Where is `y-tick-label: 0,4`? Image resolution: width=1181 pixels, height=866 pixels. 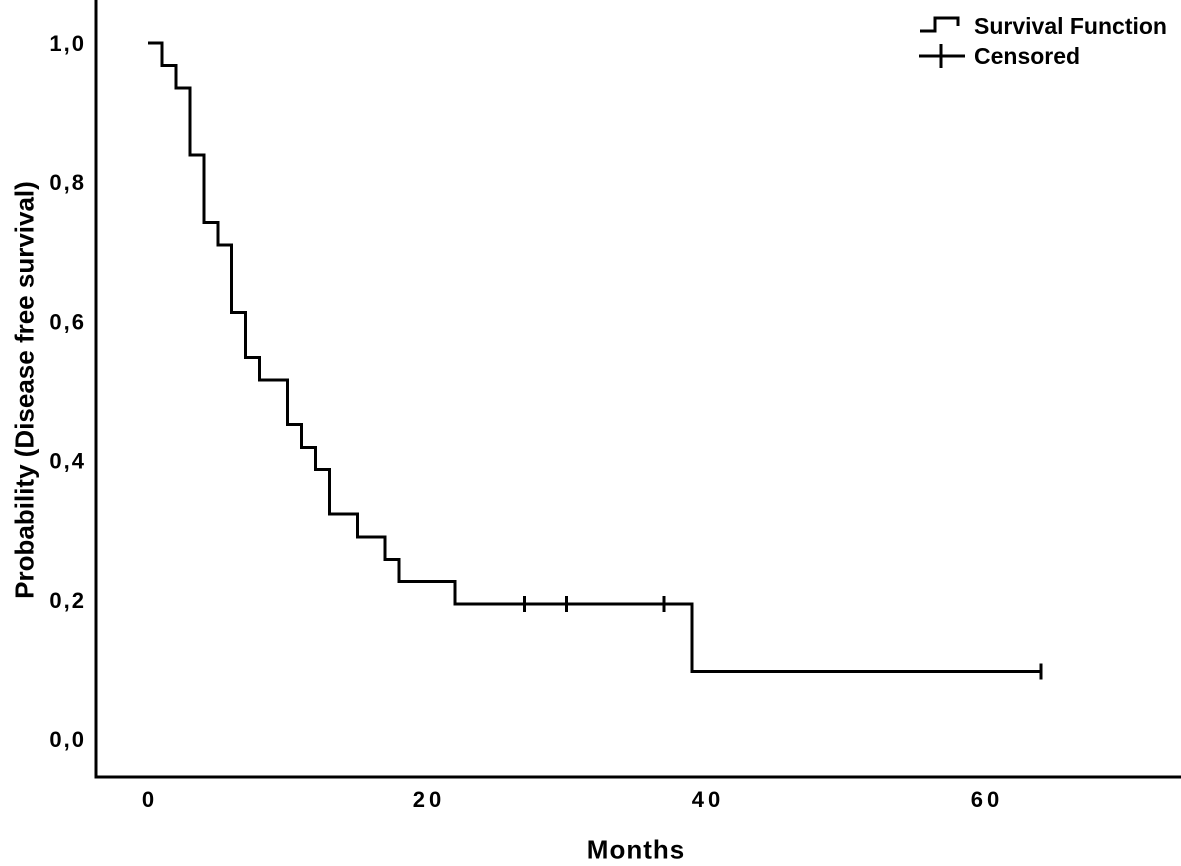 y-tick-label: 0,4 is located at coordinates (67, 461).